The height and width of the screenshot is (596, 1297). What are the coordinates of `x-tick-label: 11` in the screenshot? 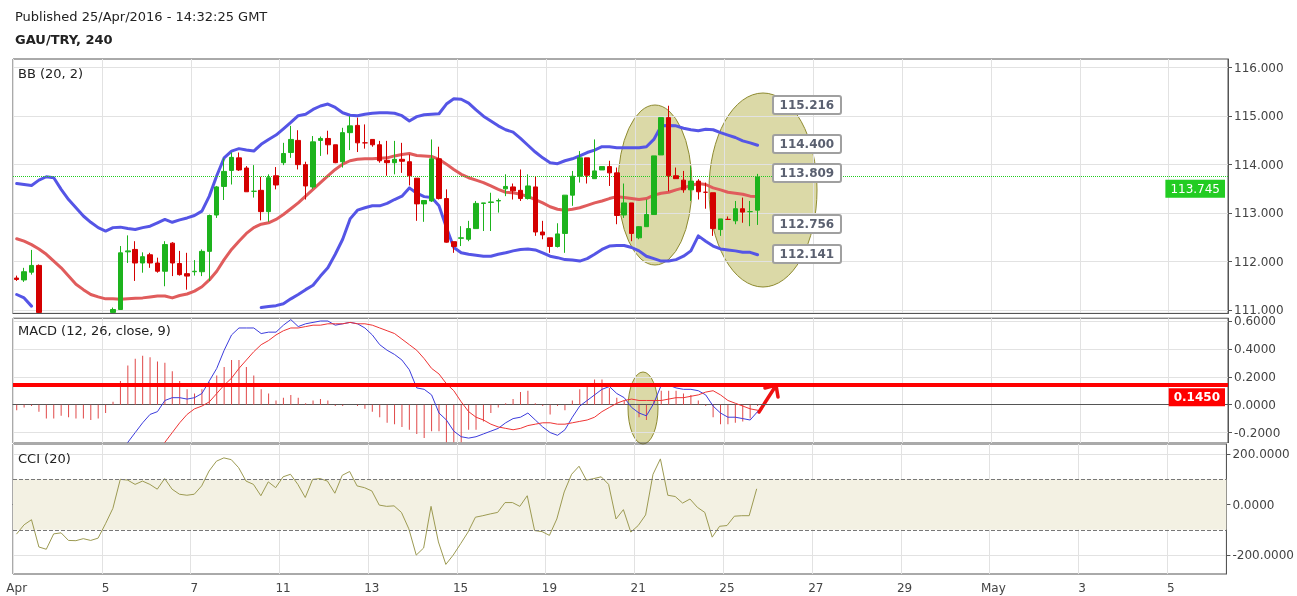 It's located at (283, 588).